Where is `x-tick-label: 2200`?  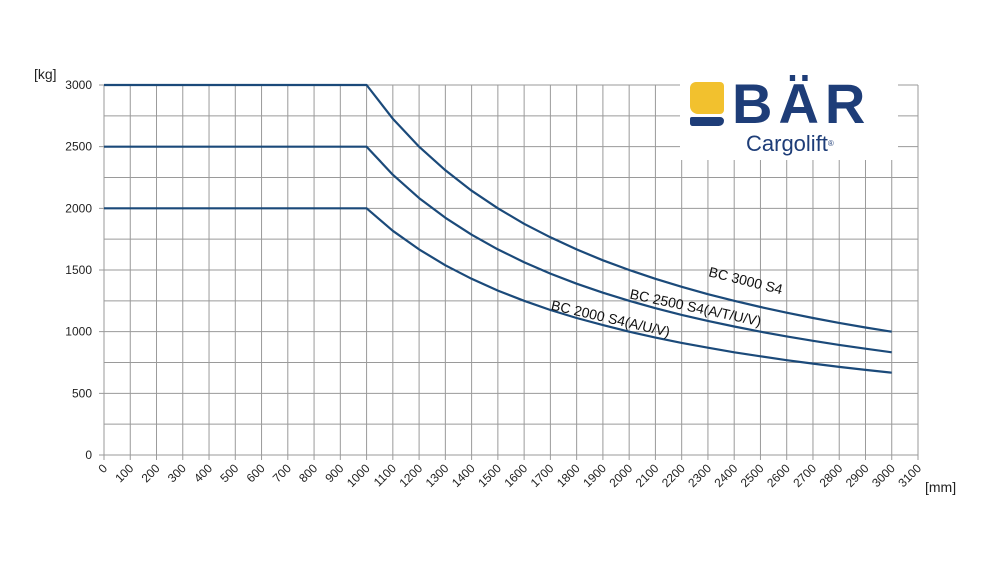
x-tick-label: 2200 is located at coordinates (673, 475).